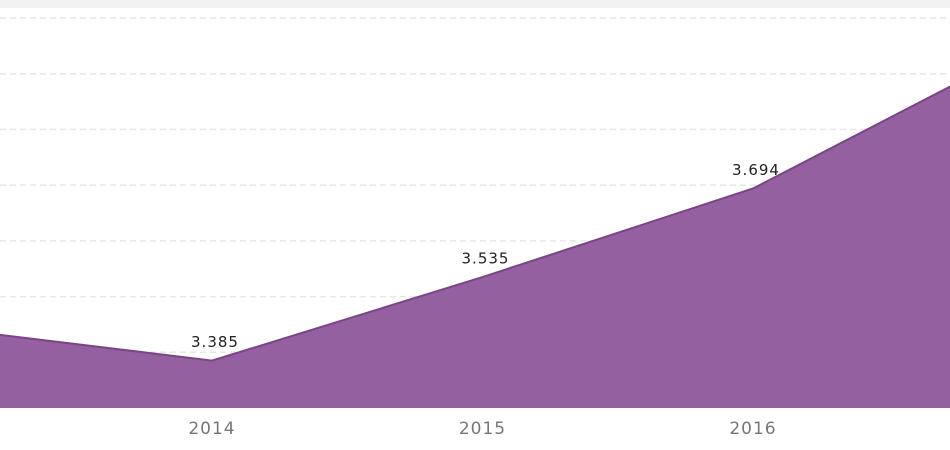 The width and height of the screenshot is (950, 450). What do you see at coordinates (756, 170) in the screenshot?
I see `data-label: 3.694` at bounding box center [756, 170].